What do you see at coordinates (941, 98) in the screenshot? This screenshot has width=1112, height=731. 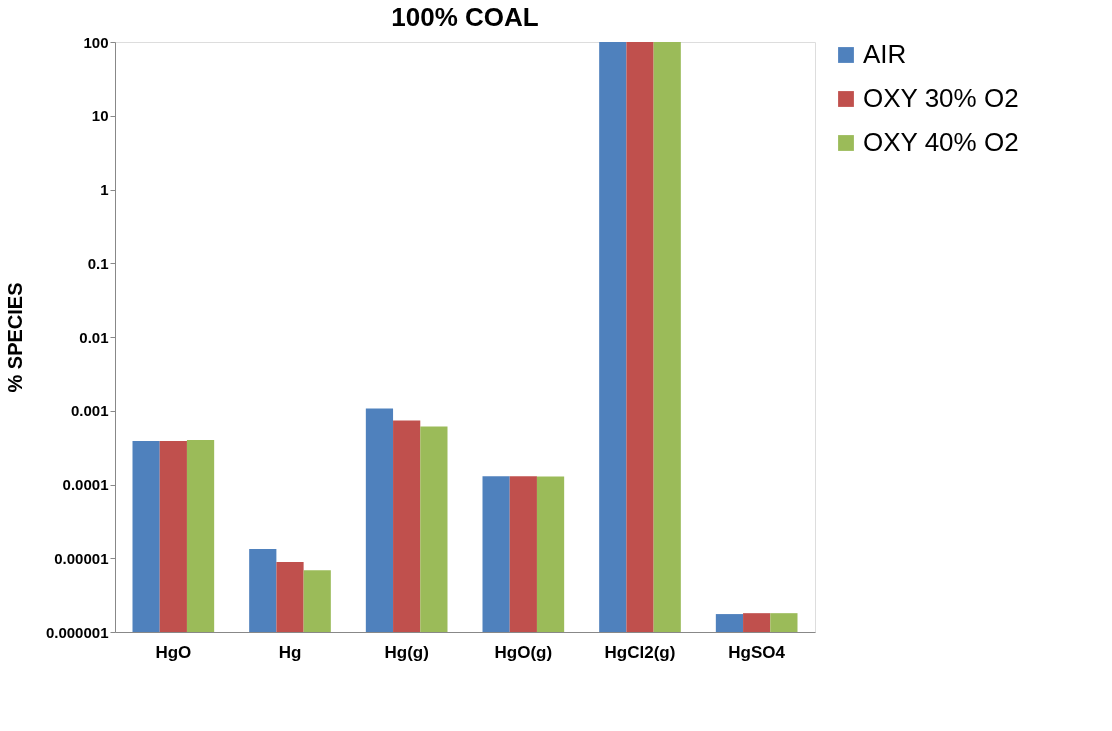 I see `legend-label: OXY 30% O2` at bounding box center [941, 98].